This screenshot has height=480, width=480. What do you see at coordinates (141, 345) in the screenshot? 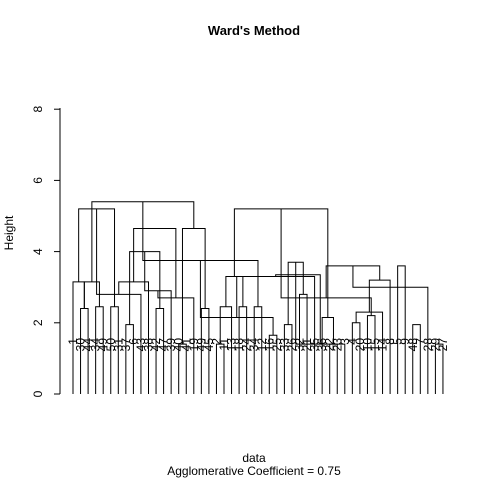
I see `leaf-label: 43` at bounding box center [141, 345].